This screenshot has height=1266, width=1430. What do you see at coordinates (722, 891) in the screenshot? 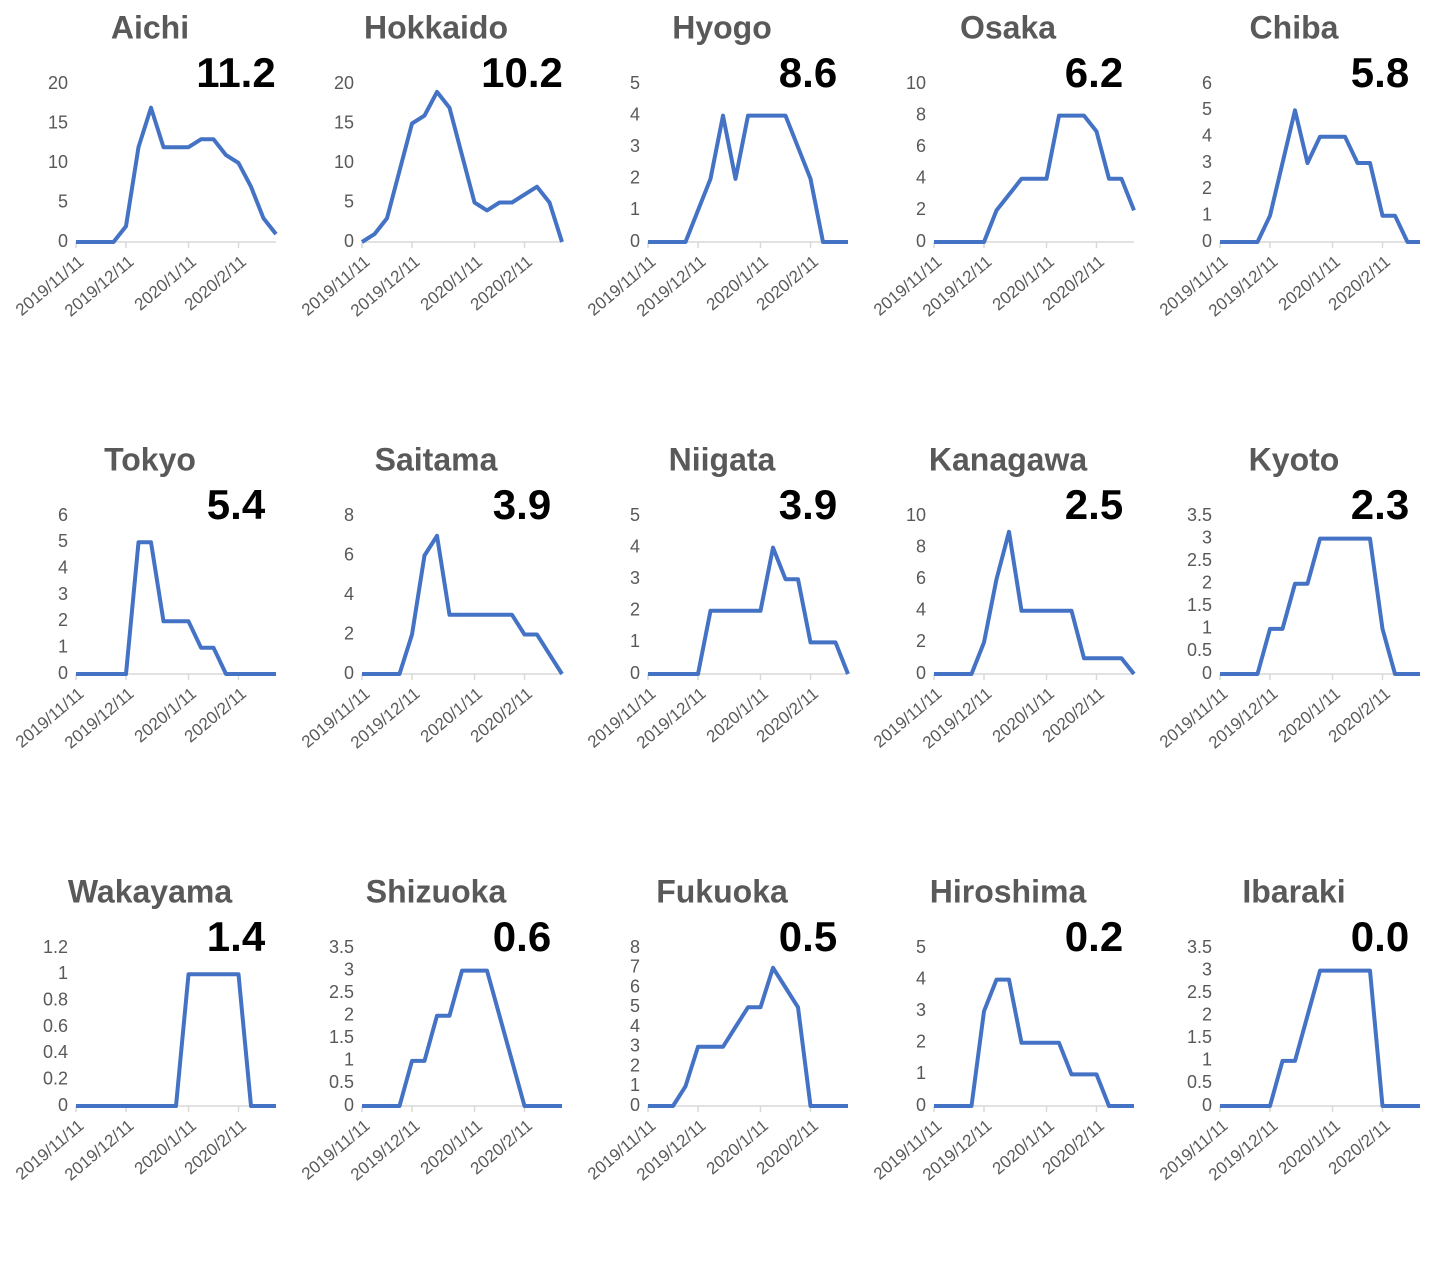
I see `chart-title: Fukuoka` at bounding box center [722, 891].